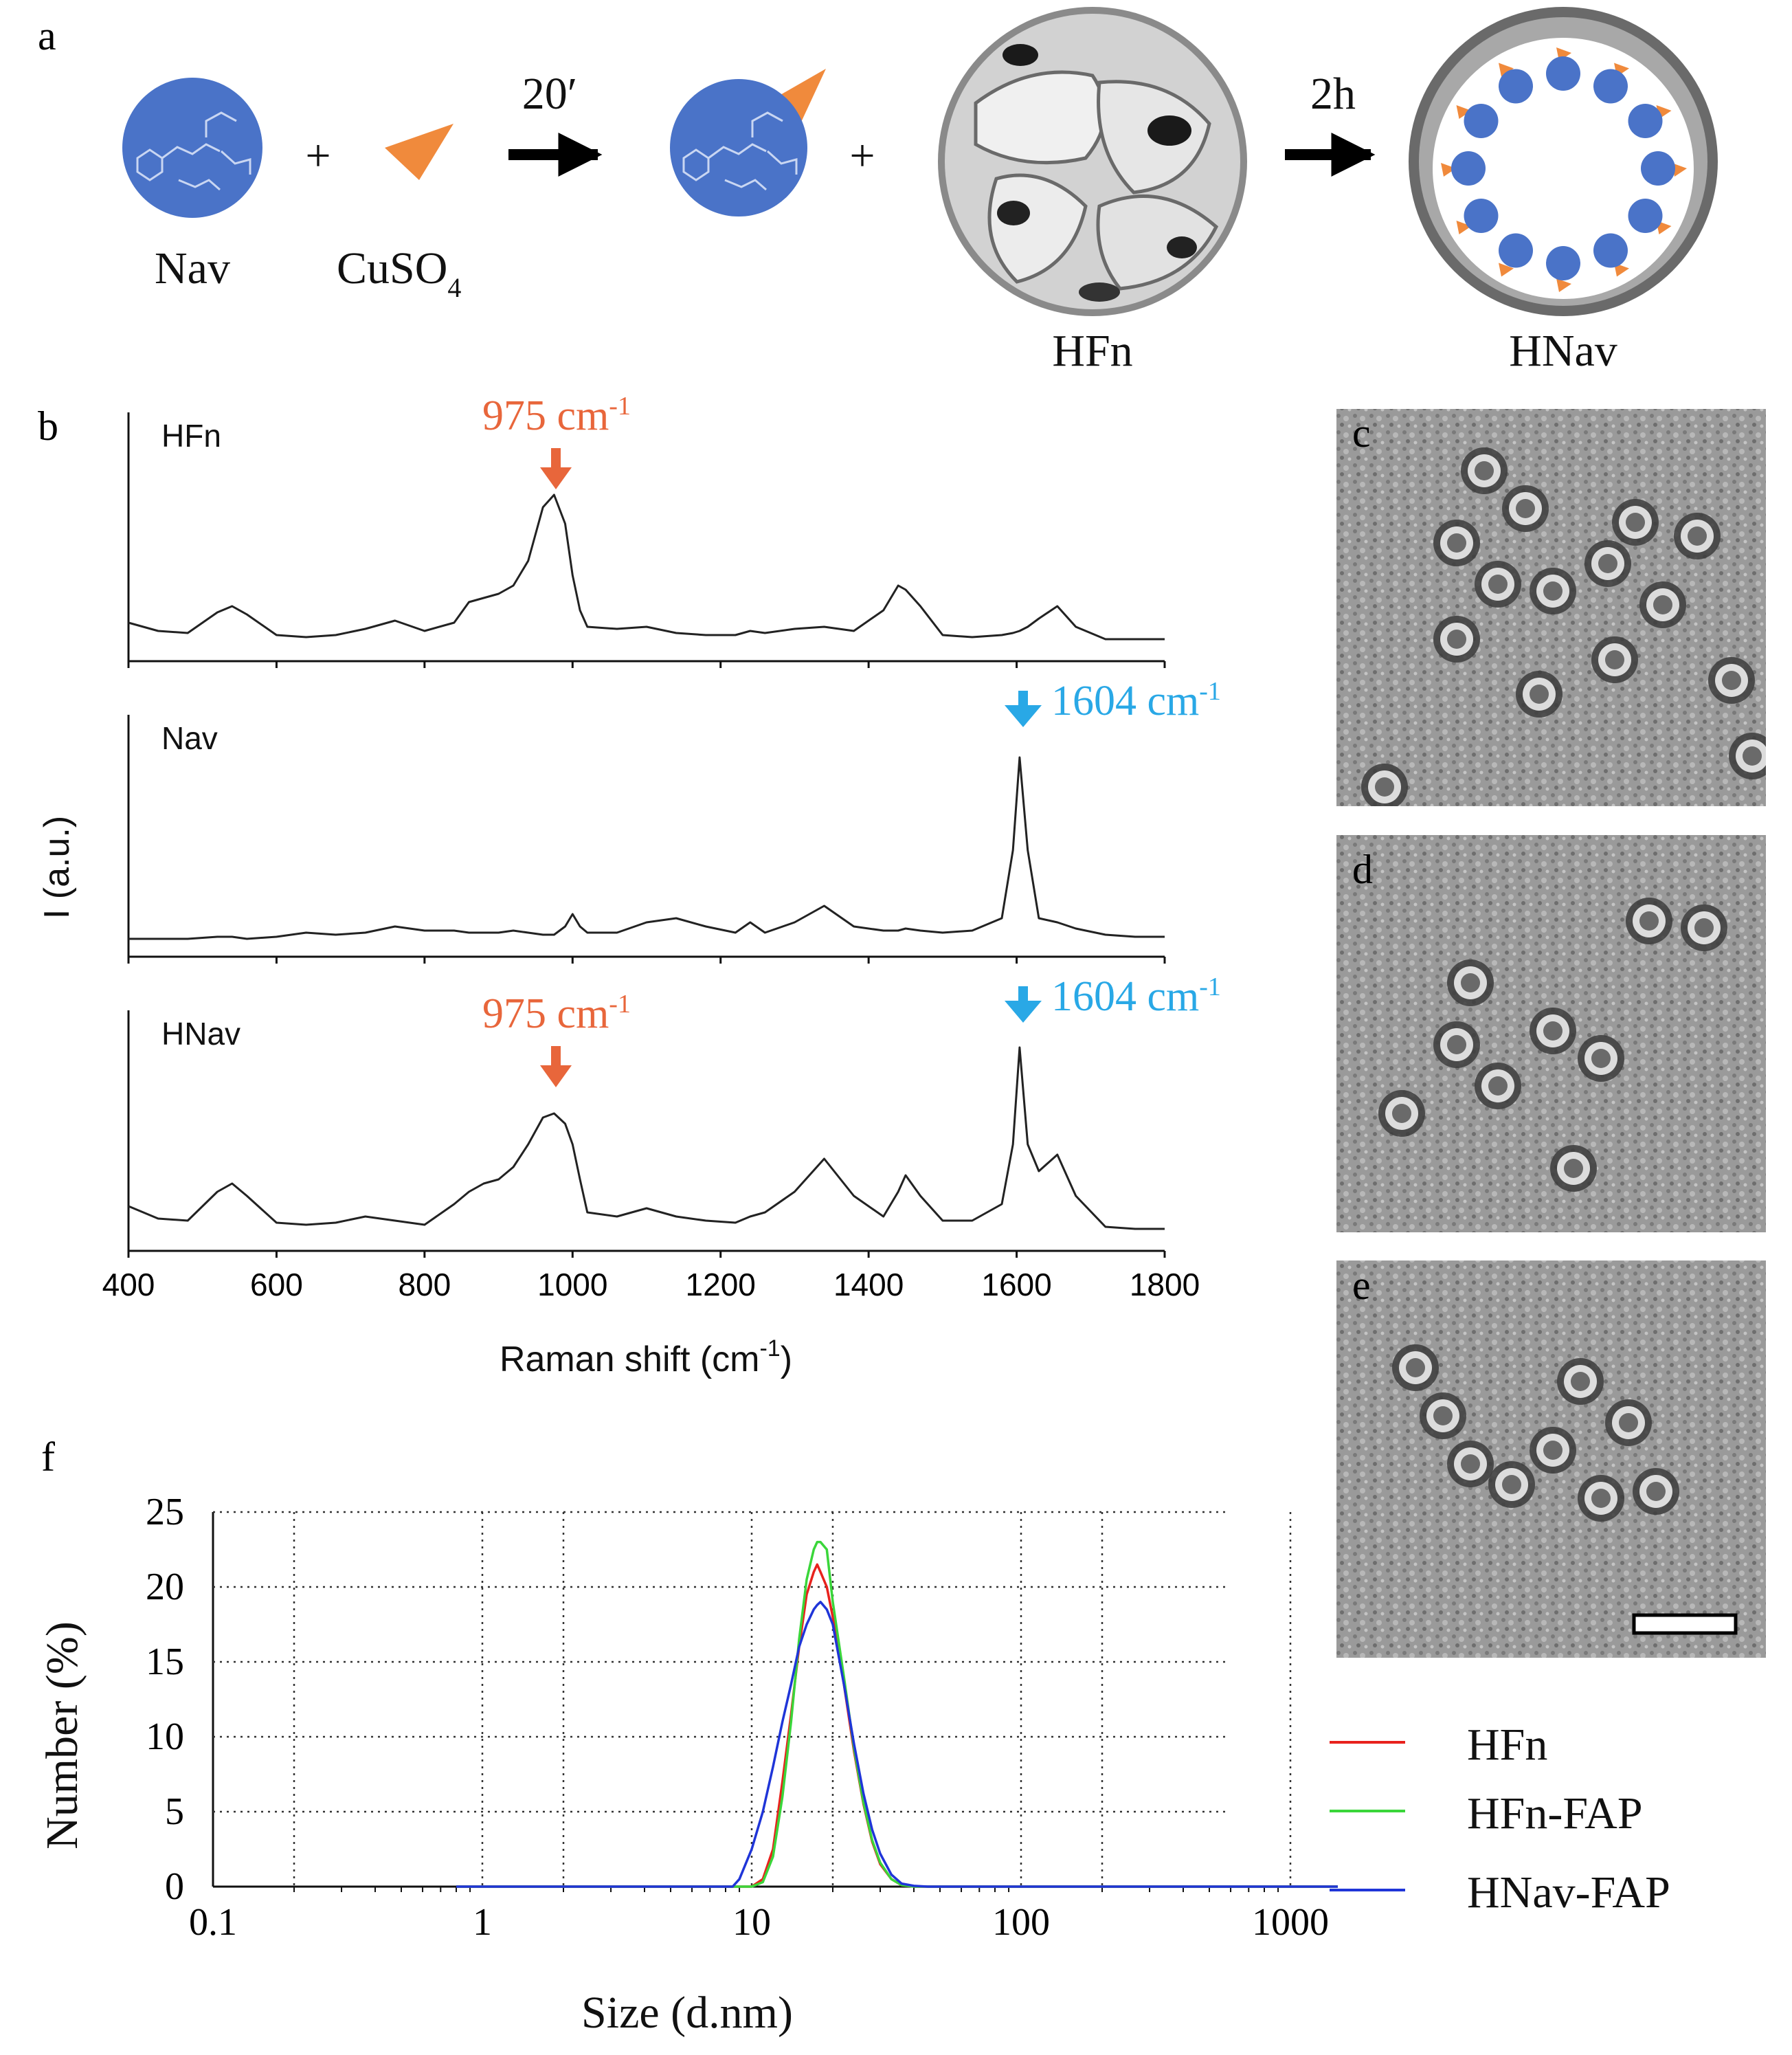 This screenshot has width=1792, height=2055. I want to click on panel-e-tem-image: e, so click(1551, 1459).